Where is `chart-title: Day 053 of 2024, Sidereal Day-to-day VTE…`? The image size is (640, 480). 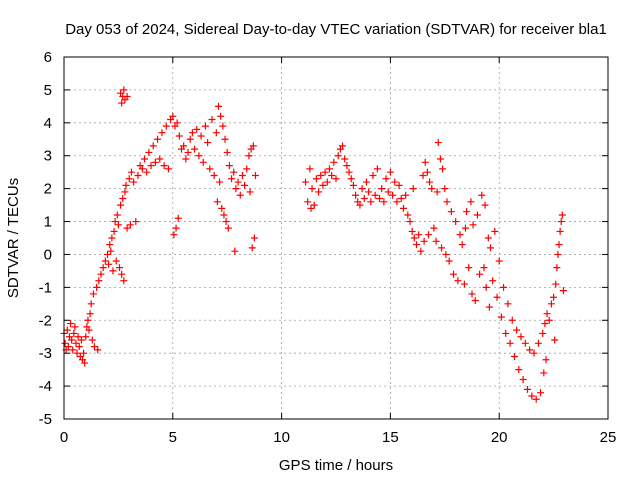
chart-title: Day 053 of 2024, Sidereal Day-to-day VTE… is located at coordinates (336, 29).